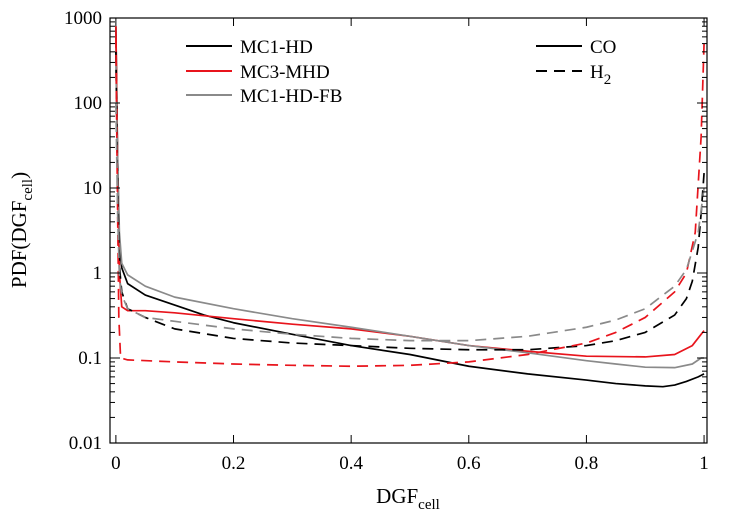  What do you see at coordinates (90, 358) in the screenshot?
I see `y-tick-label: 0.1` at bounding box center [90, 358].